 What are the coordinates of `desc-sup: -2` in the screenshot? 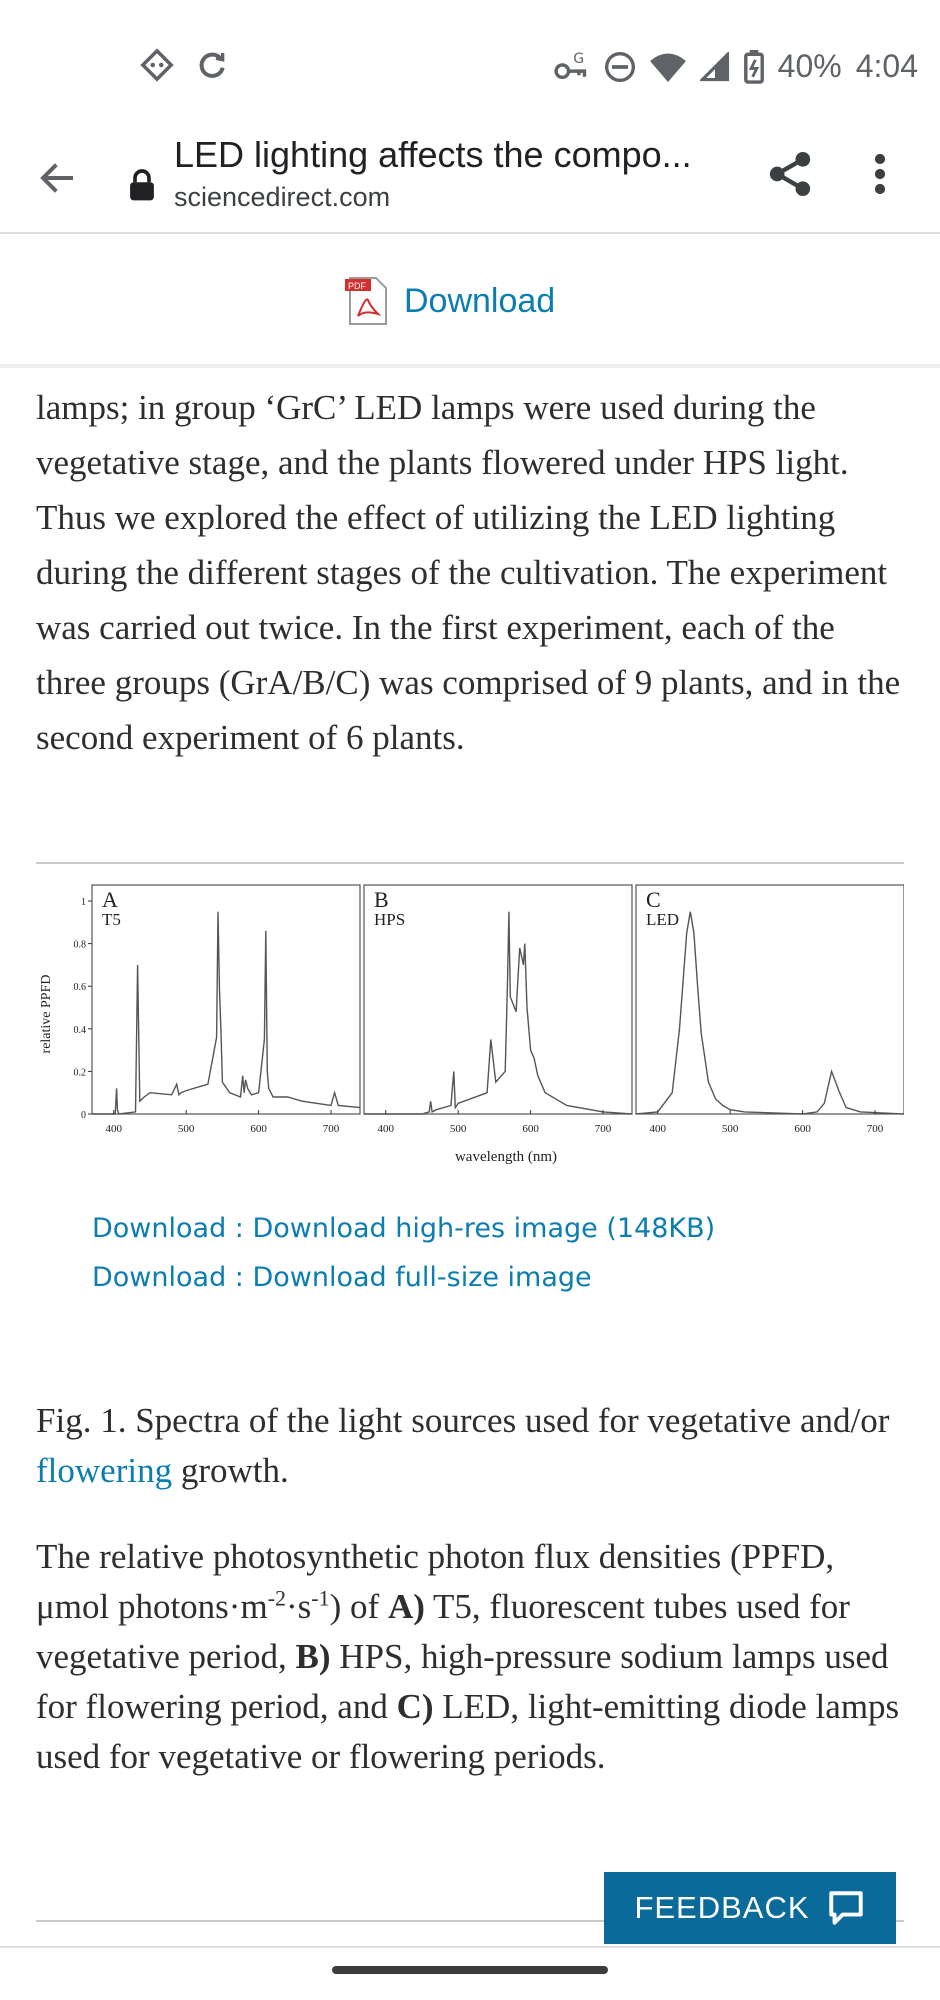 It's located at (277, 1598).